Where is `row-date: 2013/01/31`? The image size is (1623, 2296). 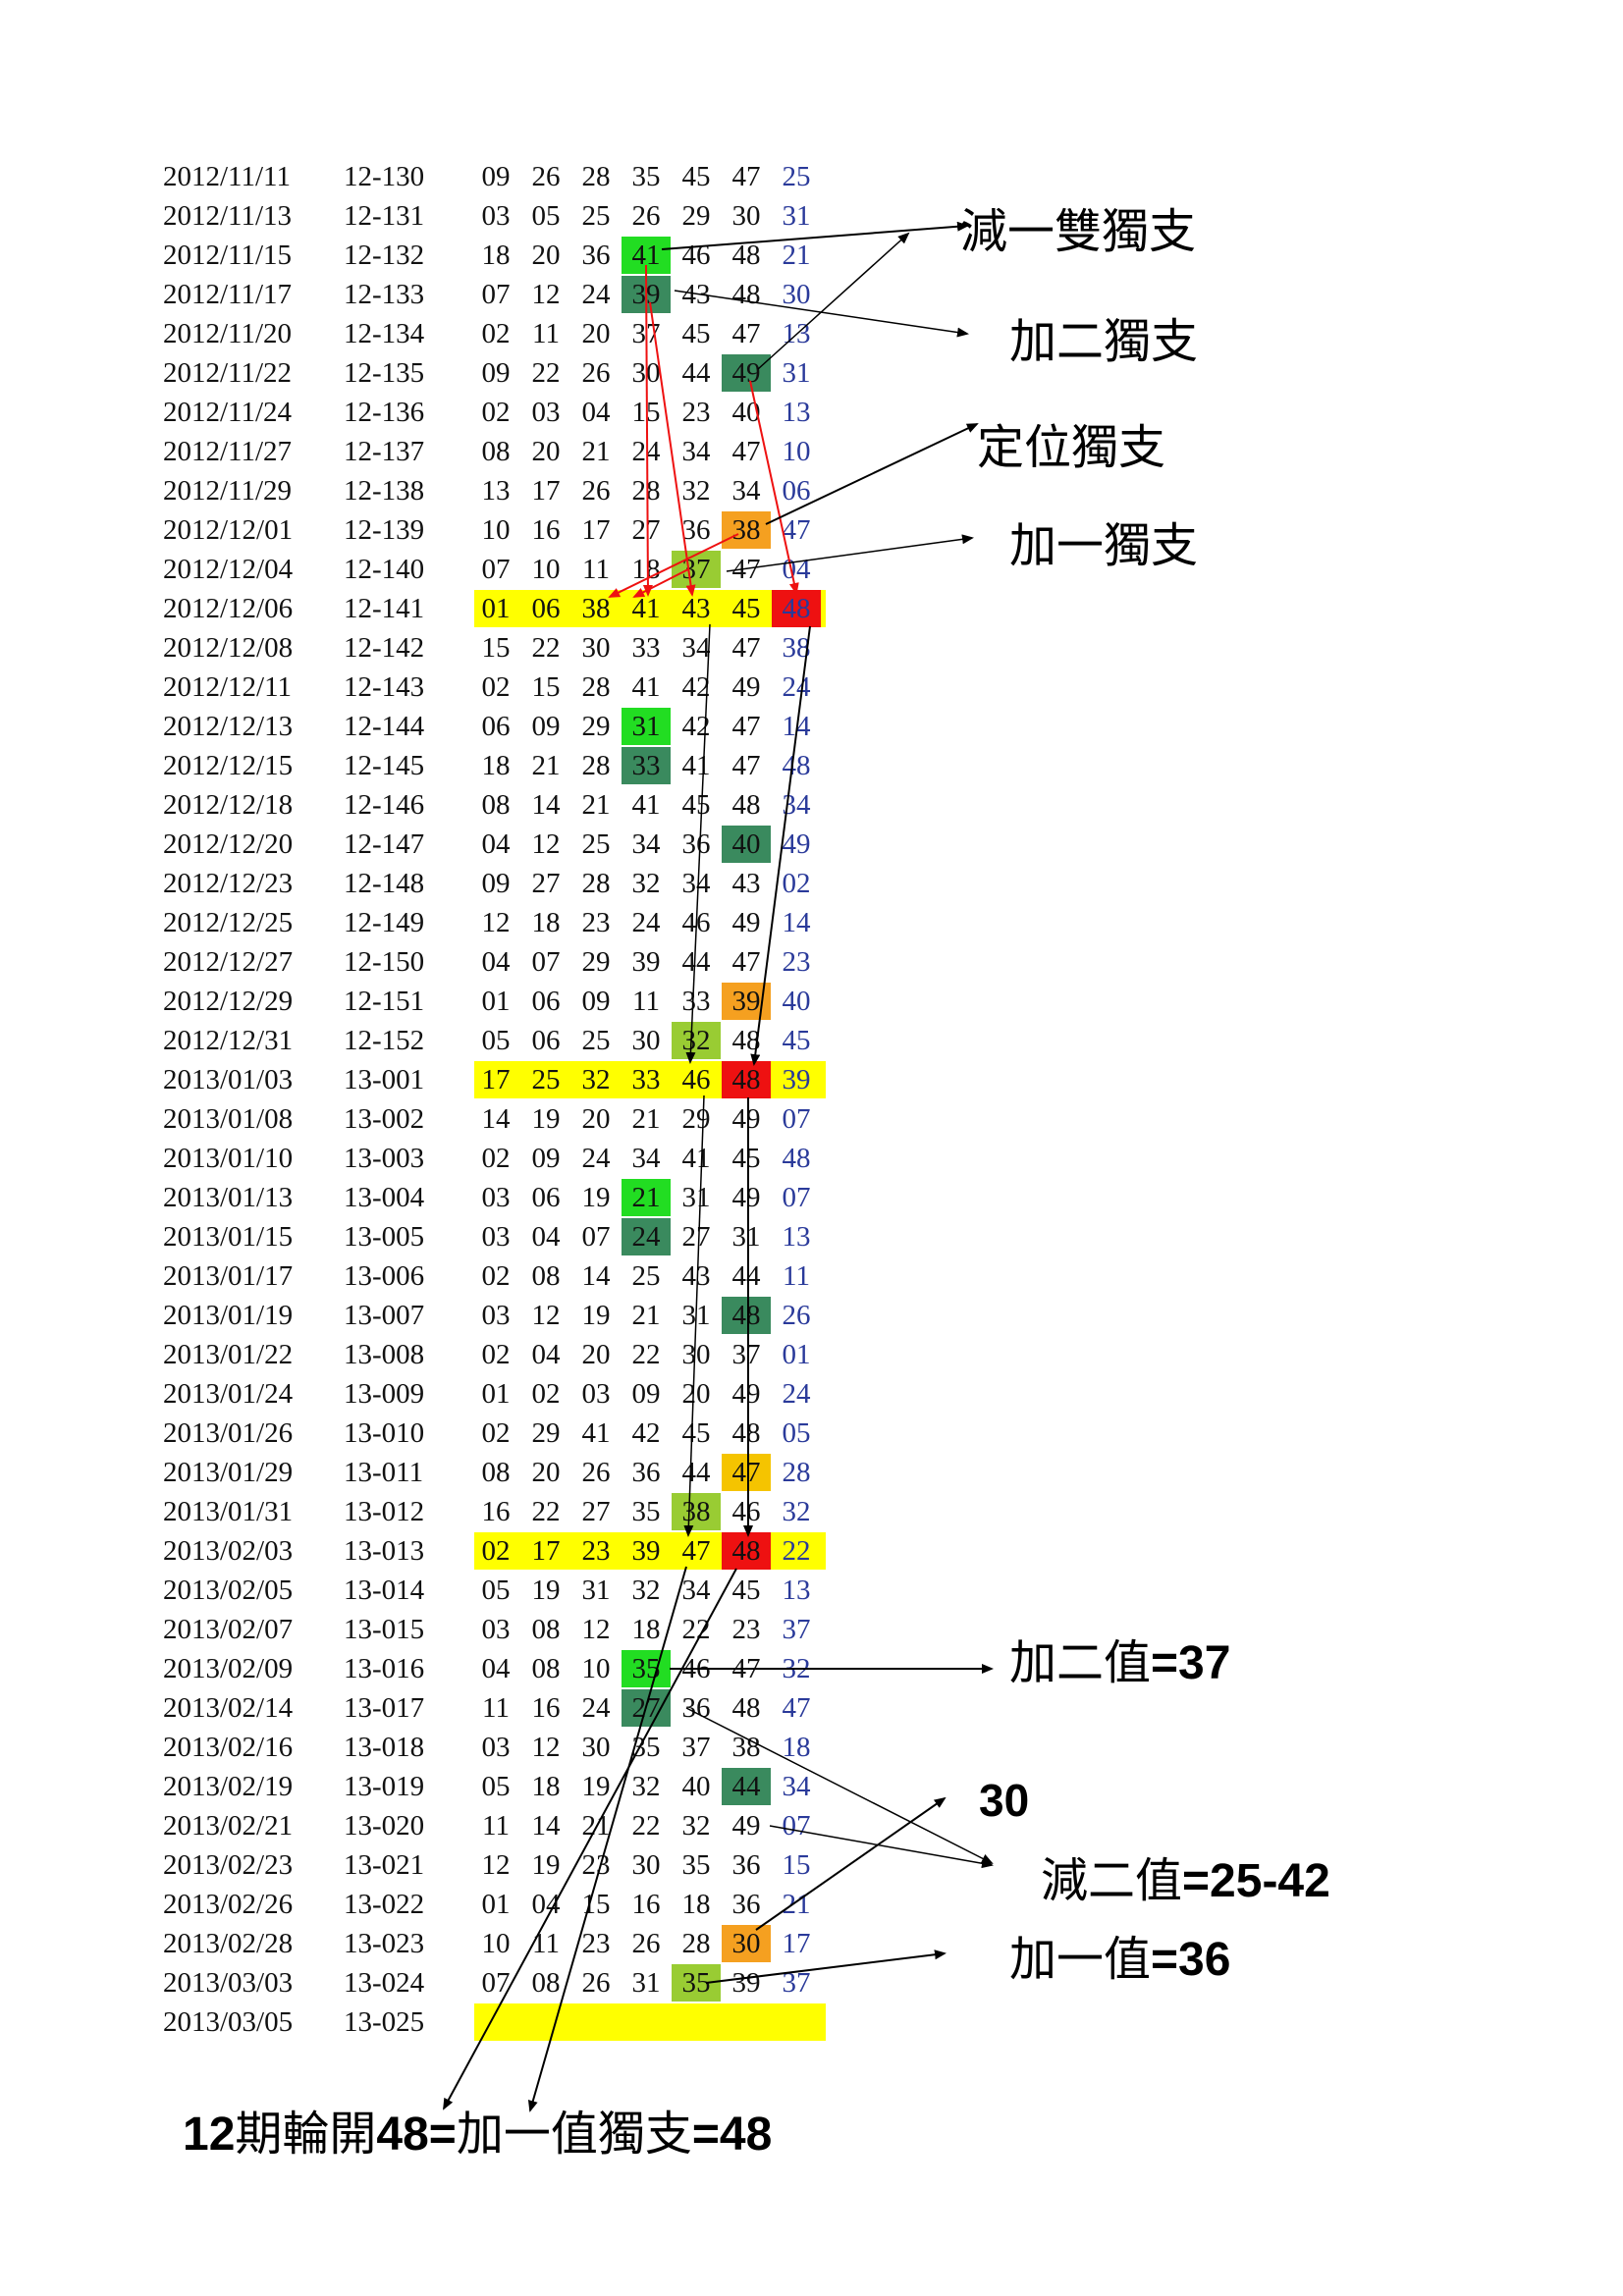
row-date: 2013/01/31 is located at coordinates (228, 1511).